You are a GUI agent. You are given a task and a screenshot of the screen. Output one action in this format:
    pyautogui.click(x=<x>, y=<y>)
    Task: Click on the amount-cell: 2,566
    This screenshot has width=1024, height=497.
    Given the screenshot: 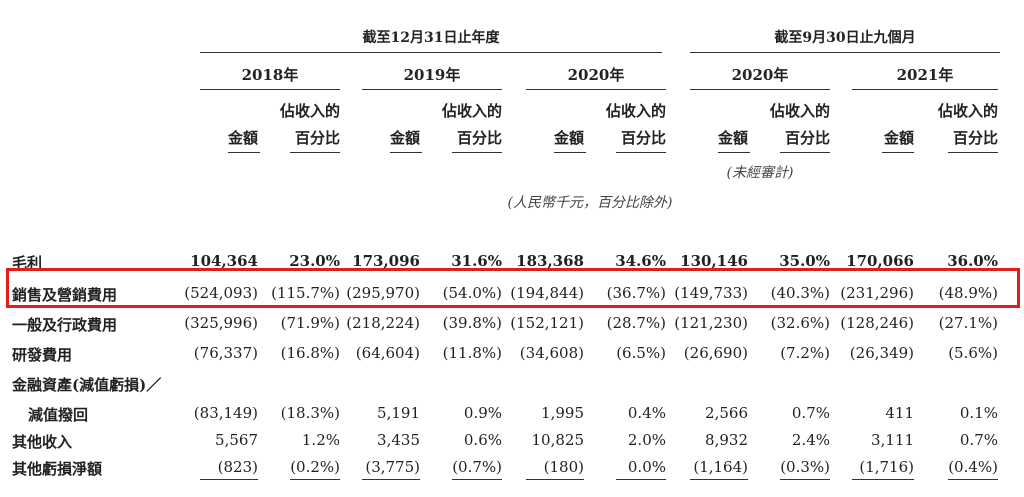 What is the action you would take?
    pyautogui.click(x=726, y=413)
    